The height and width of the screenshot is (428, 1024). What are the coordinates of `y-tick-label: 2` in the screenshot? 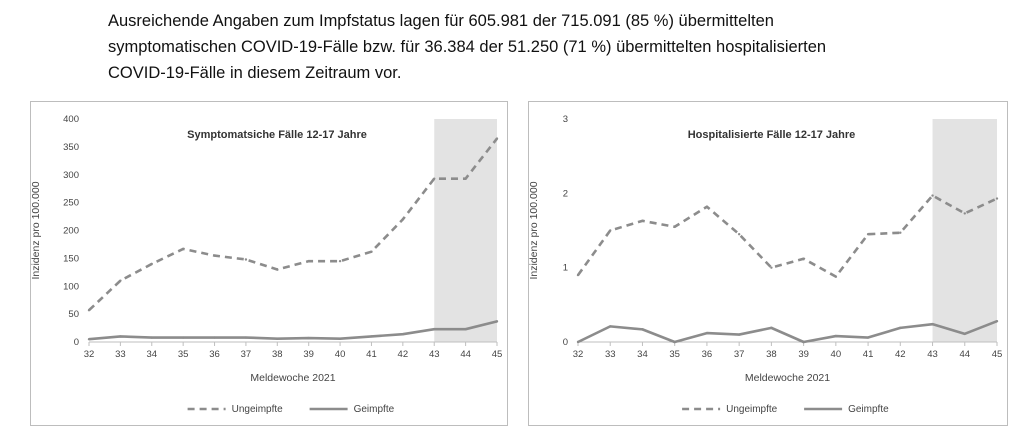 It's located at (565, 193).